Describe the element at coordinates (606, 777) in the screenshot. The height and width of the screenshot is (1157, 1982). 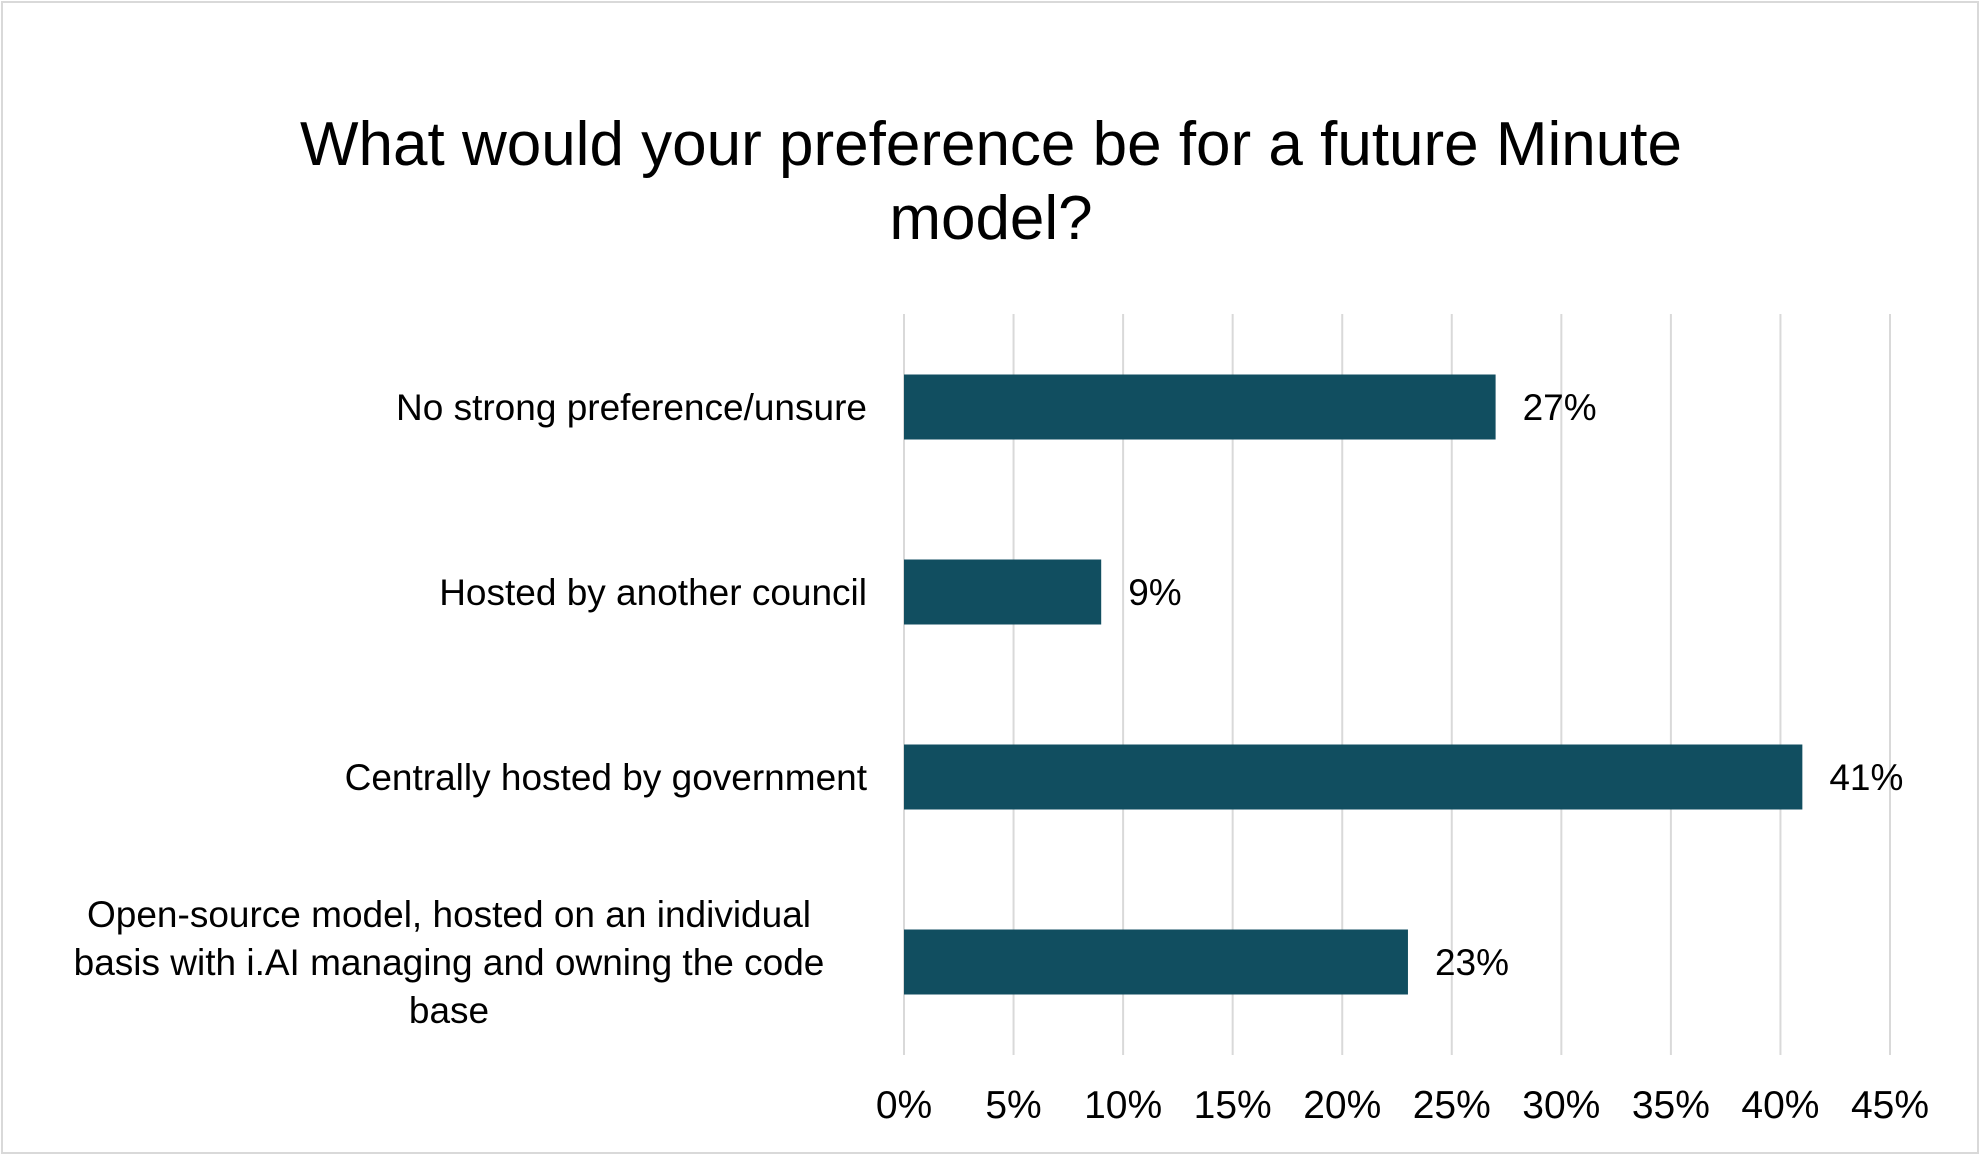
I see `category-label: Centrally hosted by government` at that location.